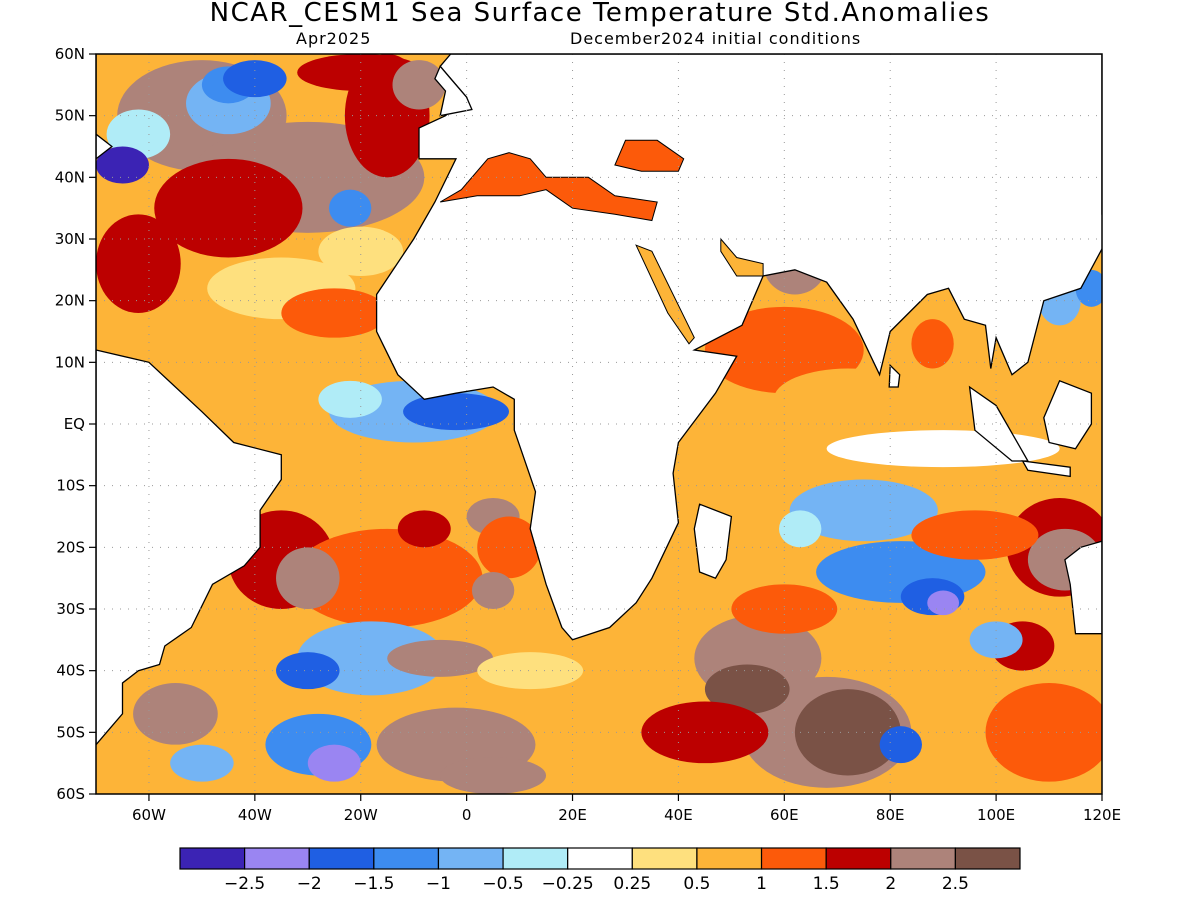  I want to click on lat-tick-label: 30N, so click(70, 239).